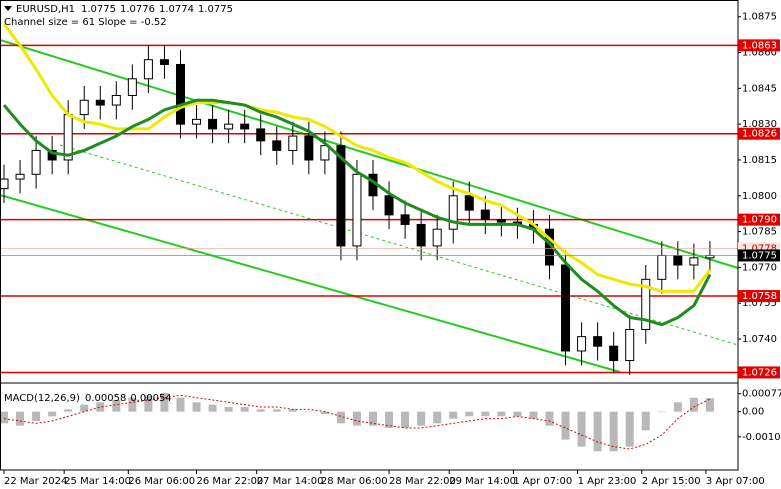 The image size is (781, 489). Describe the element at coordinates (354, 481) in the screenshot. I see `x-tick-label: 28 Mar 06:00` at that location.